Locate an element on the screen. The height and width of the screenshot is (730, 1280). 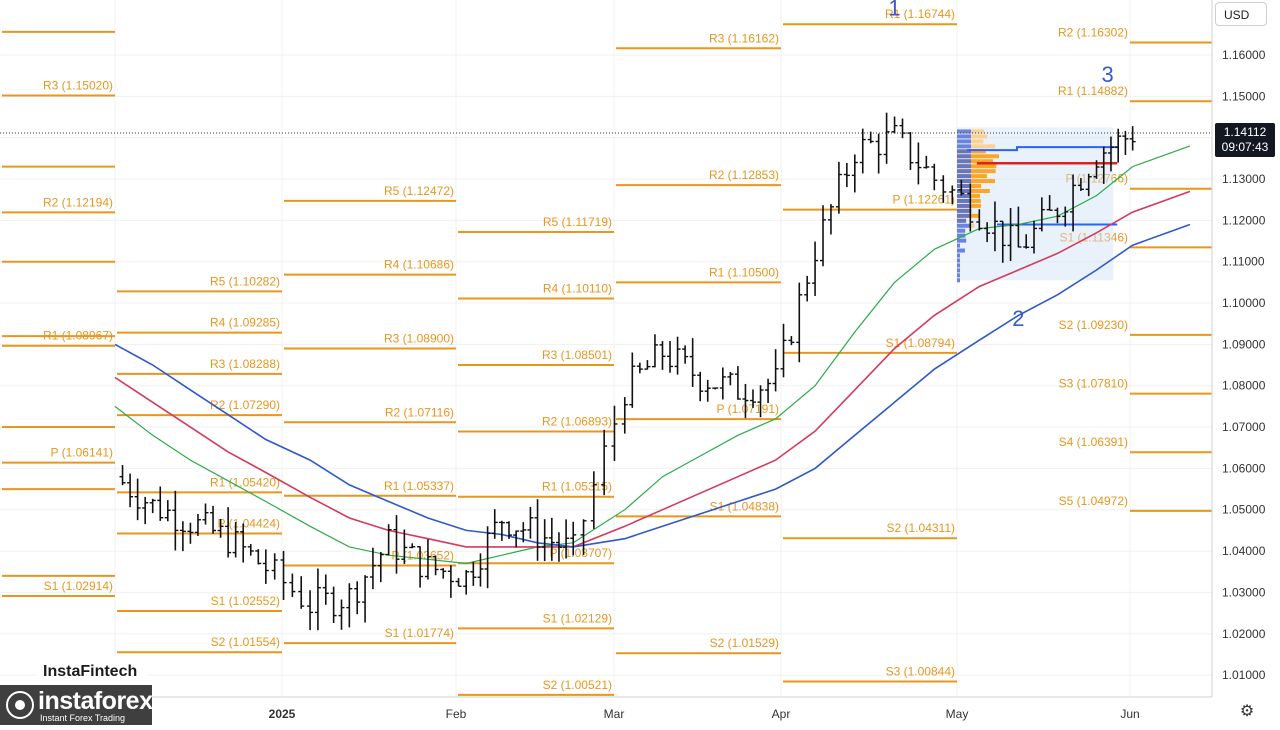
price-tick-label: 1.10000 is located at coordinates (1244, 303).